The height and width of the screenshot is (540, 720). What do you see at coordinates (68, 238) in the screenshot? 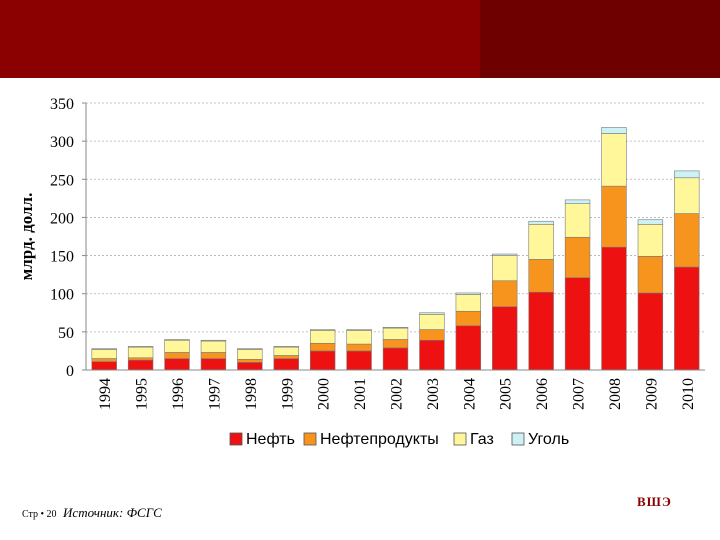
I see `y-axis-ticks: 0 50 100 150 200 250 300 350` at bounding box center [68, 238].